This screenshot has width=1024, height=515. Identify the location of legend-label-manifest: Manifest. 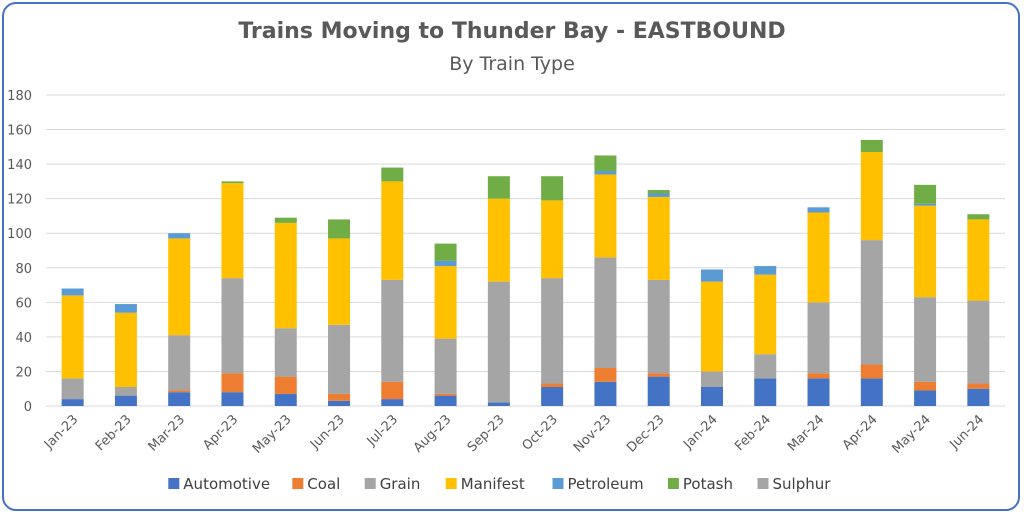
(493, 484).